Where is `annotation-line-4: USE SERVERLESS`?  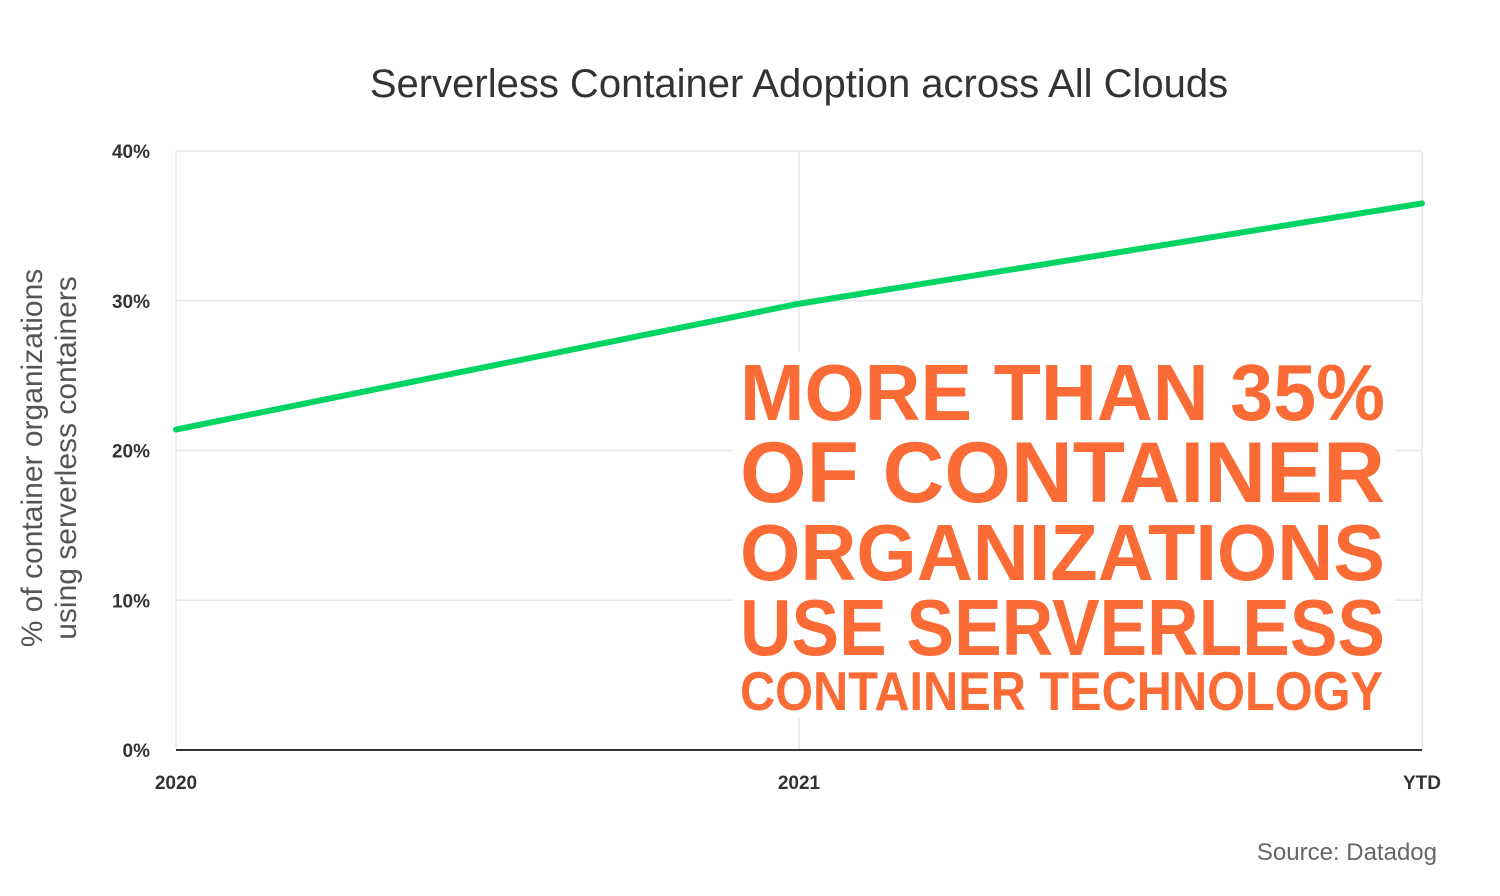 annotation-line-4: USE SERVERLESS is located at coordinates (1062, 627).